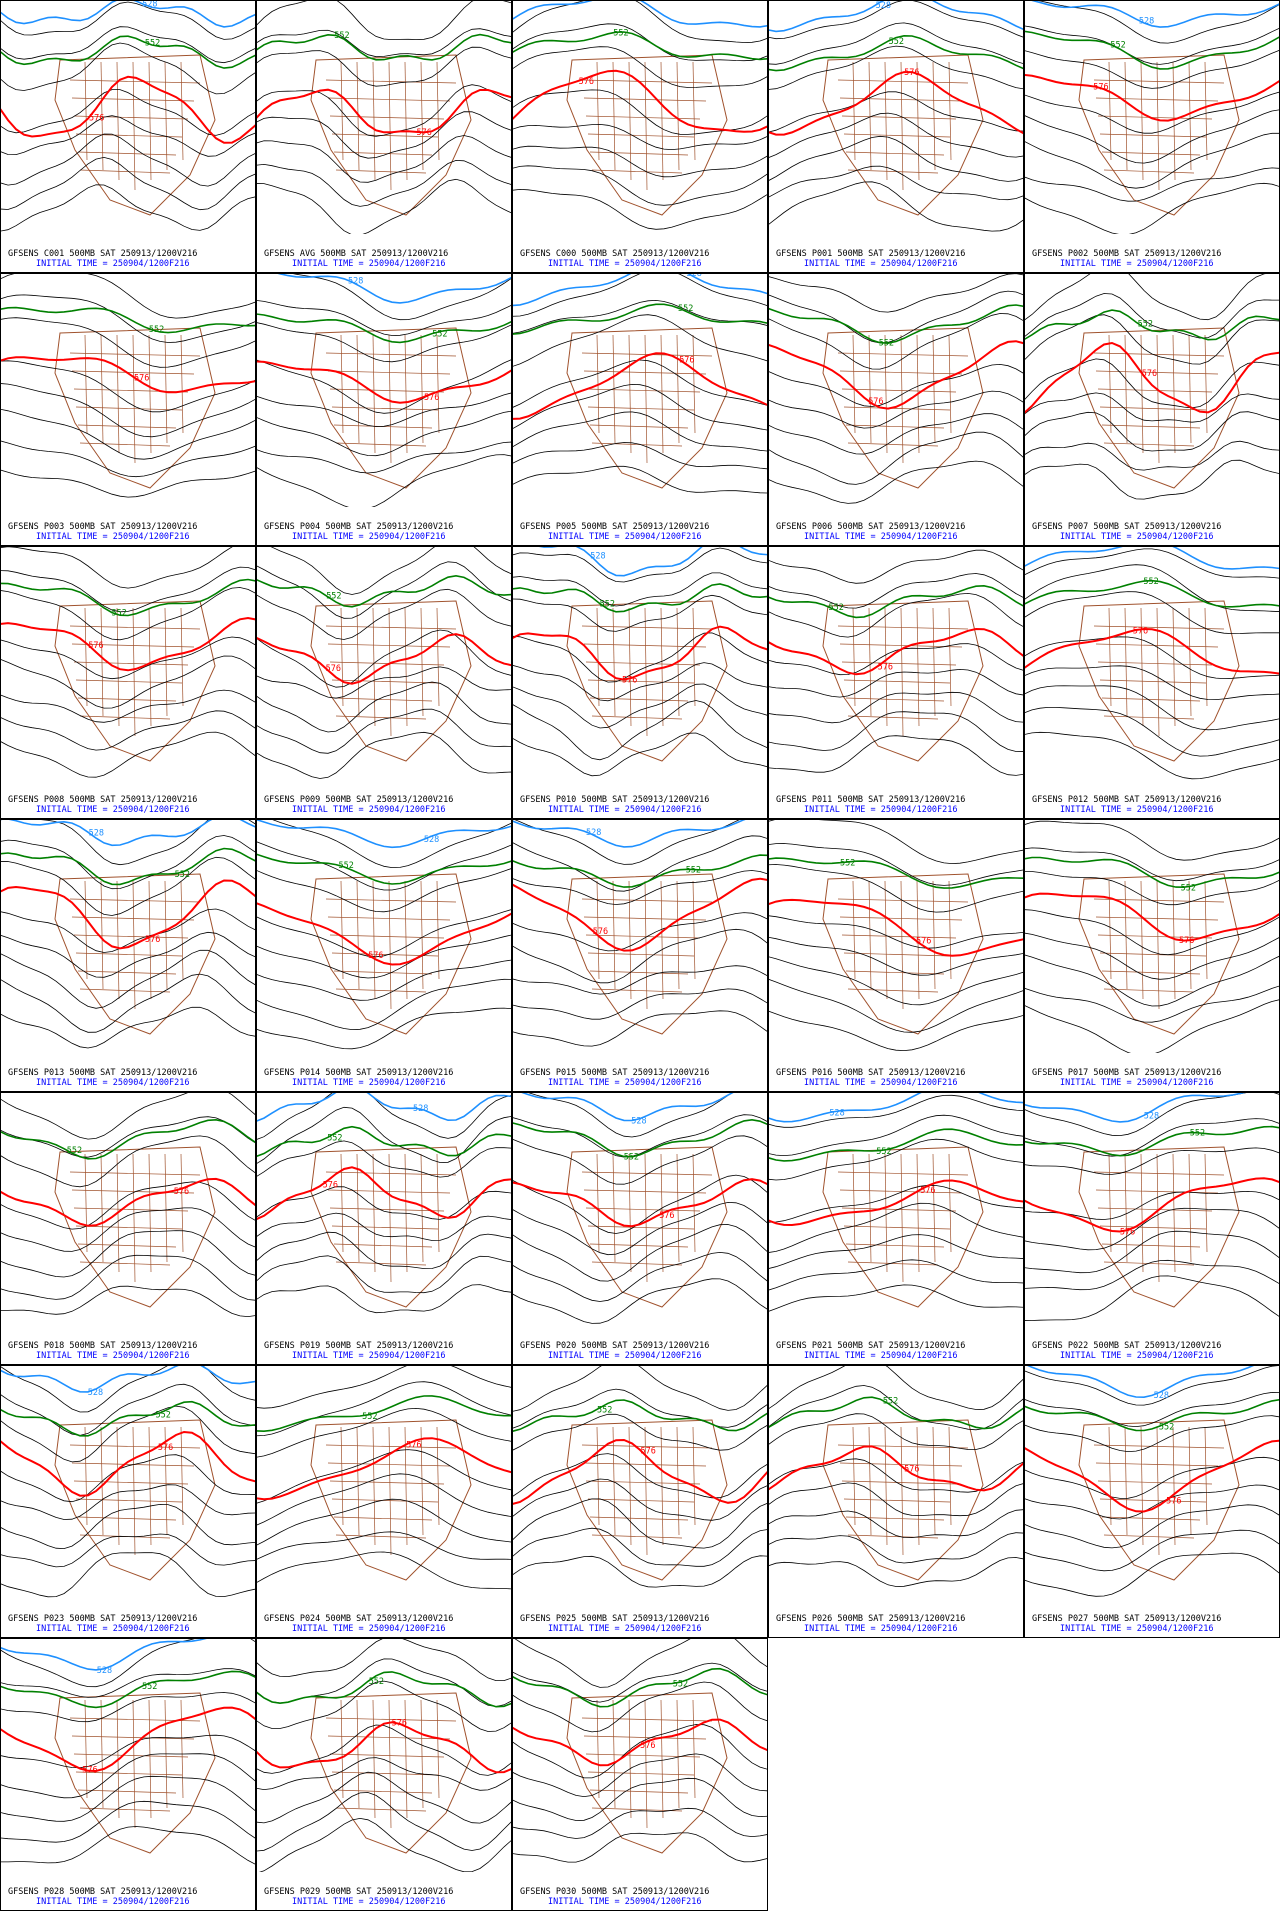  Describe the element at coordinates (1126, 1619) in the screenshot. I see `panel-title: GFSENS P027 500MB SAT 250913/1200V216` at that location.